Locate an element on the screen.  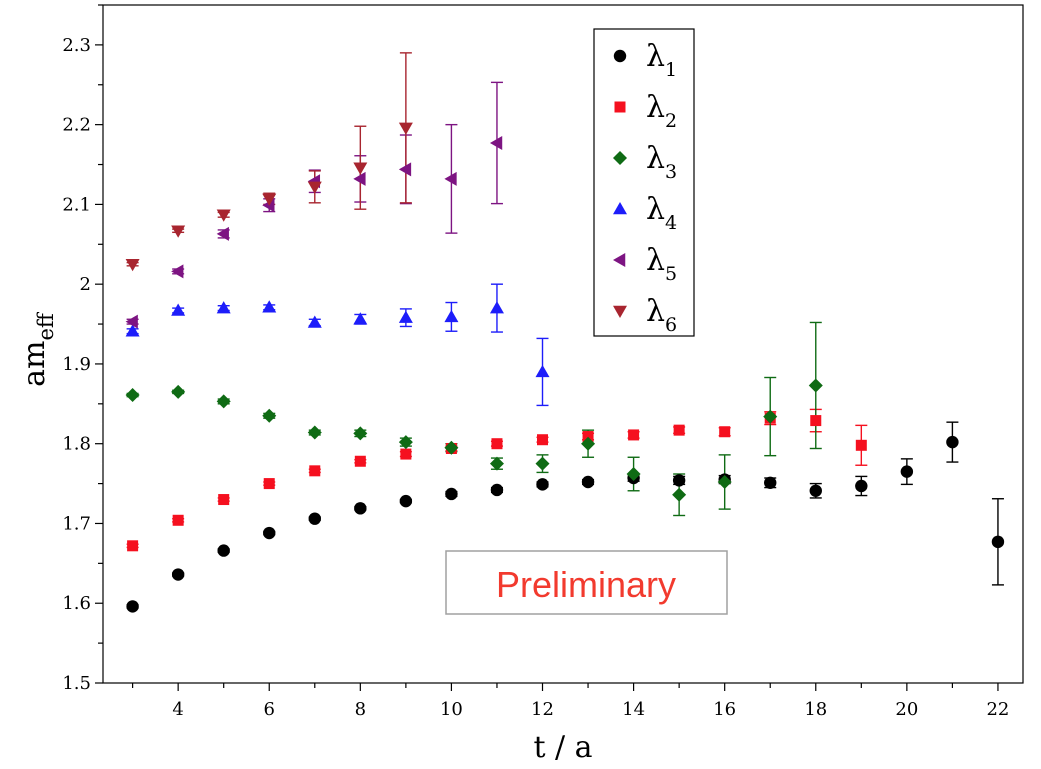
legend-item-lambda-2: λ2 is located at coordinates (645, 111).